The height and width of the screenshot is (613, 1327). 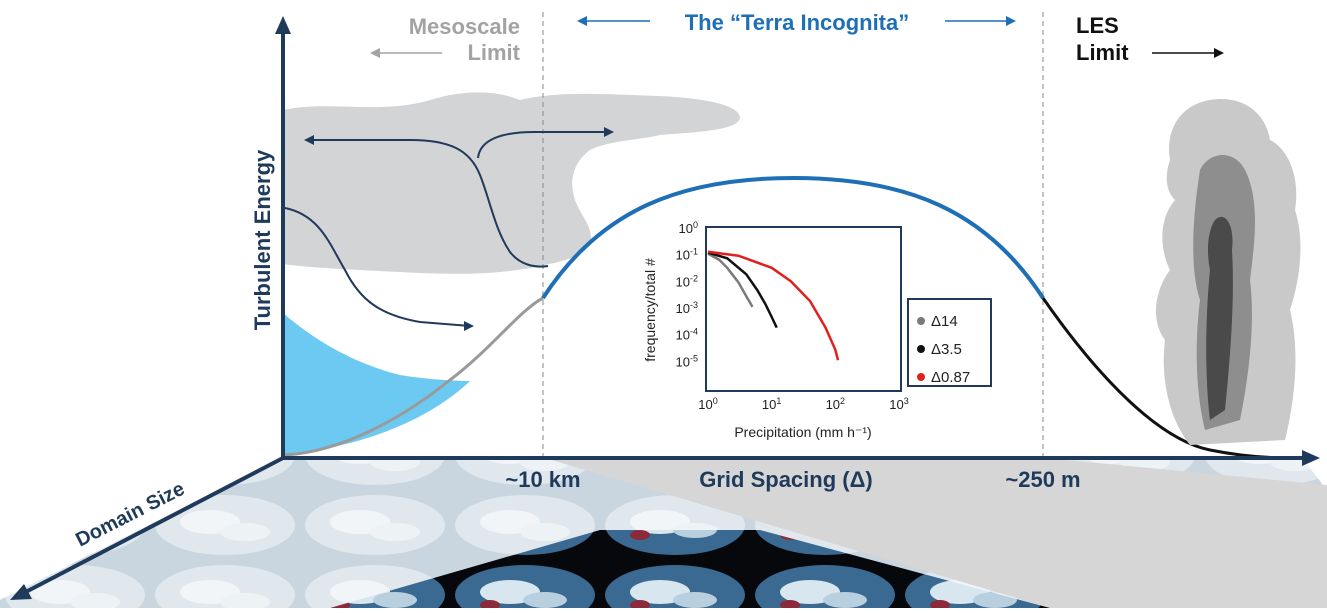 I want to click on mesoscale-arrowhead, so click(x=375, y=53).